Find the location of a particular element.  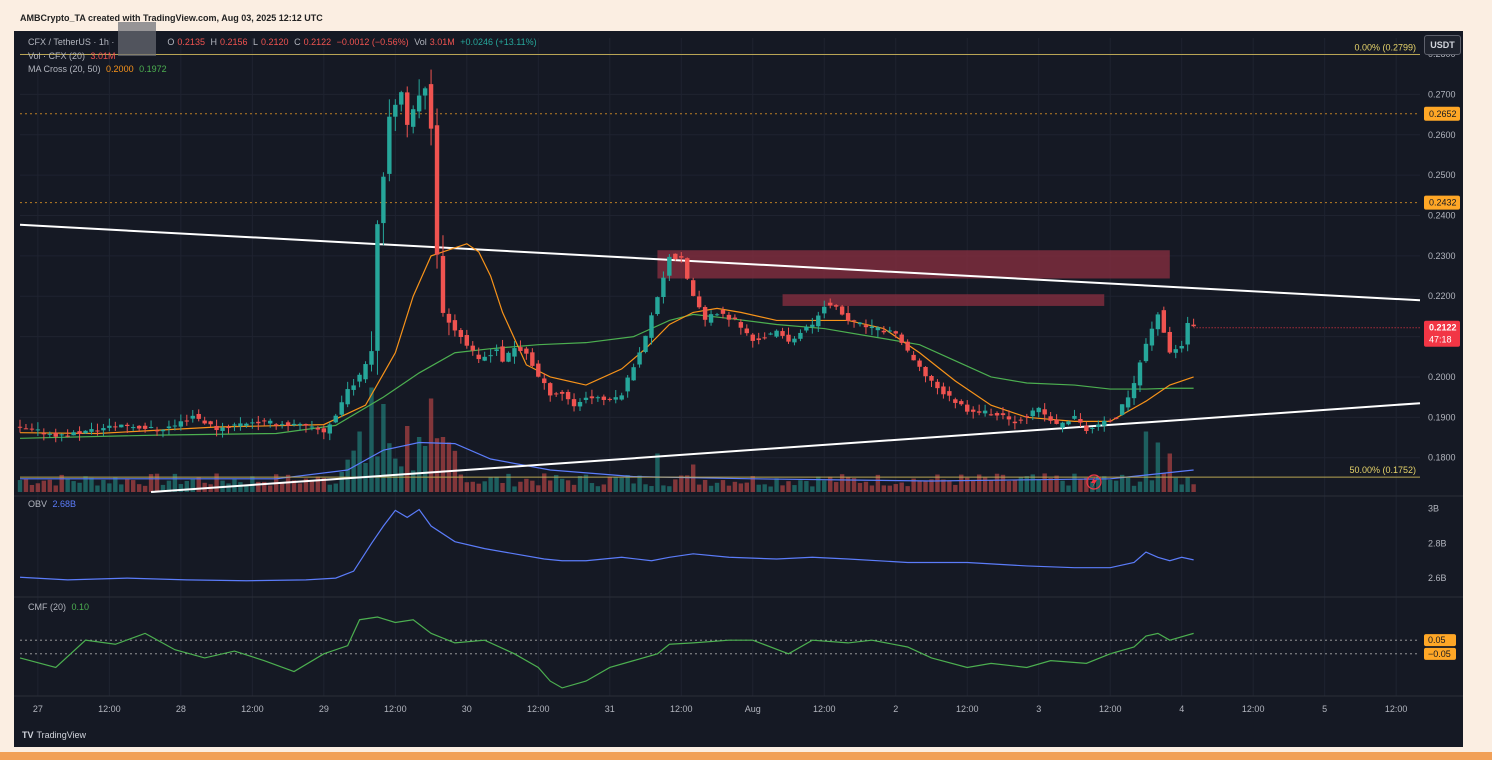

legend-high: 0.2156 is located at coordinates (233, 42).